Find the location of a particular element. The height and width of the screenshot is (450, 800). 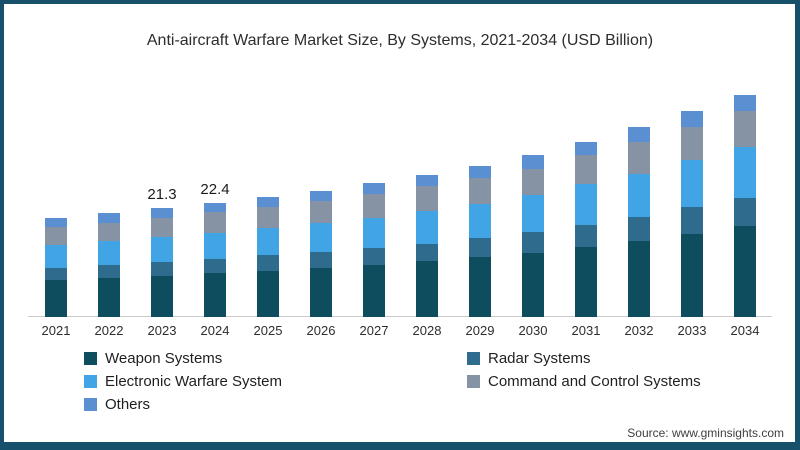

x-tick-label-2033: 2033 is located at coordinates (692, 330).